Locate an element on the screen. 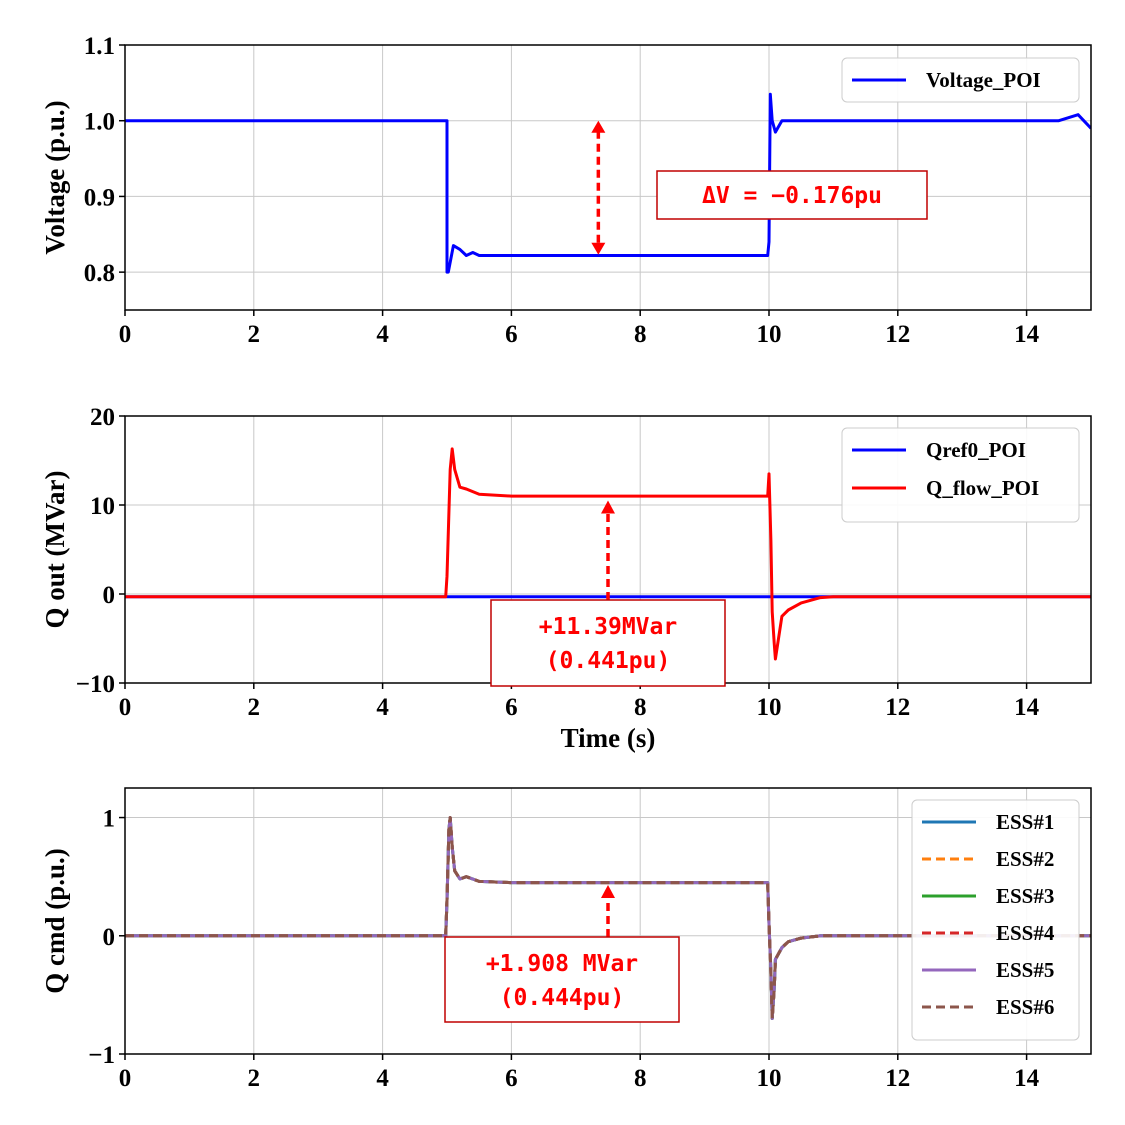 This screenshot has height=1125, width=1125. legend-label: ESS#1 is located at coordinates (1025, 822).